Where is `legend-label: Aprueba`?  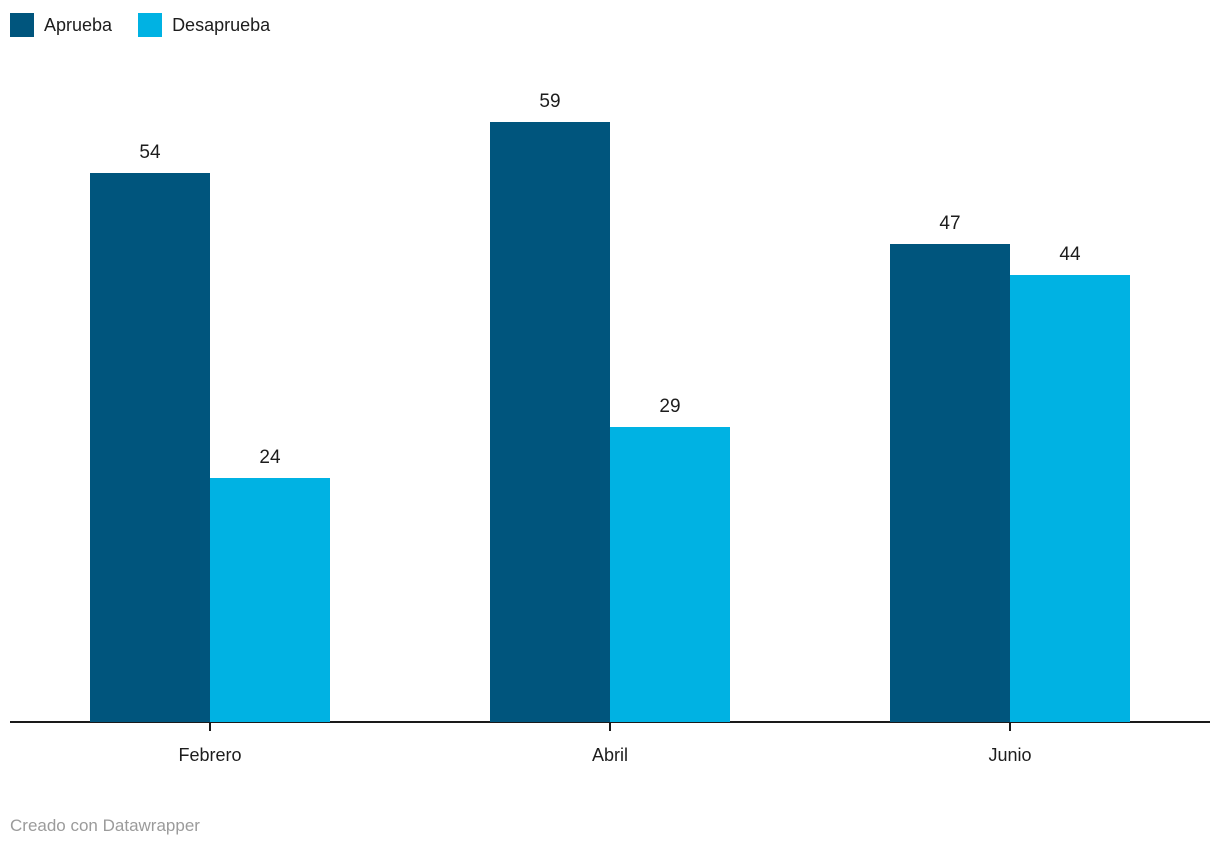
legend-label: Aprueba is located at coordinates (78, 25).